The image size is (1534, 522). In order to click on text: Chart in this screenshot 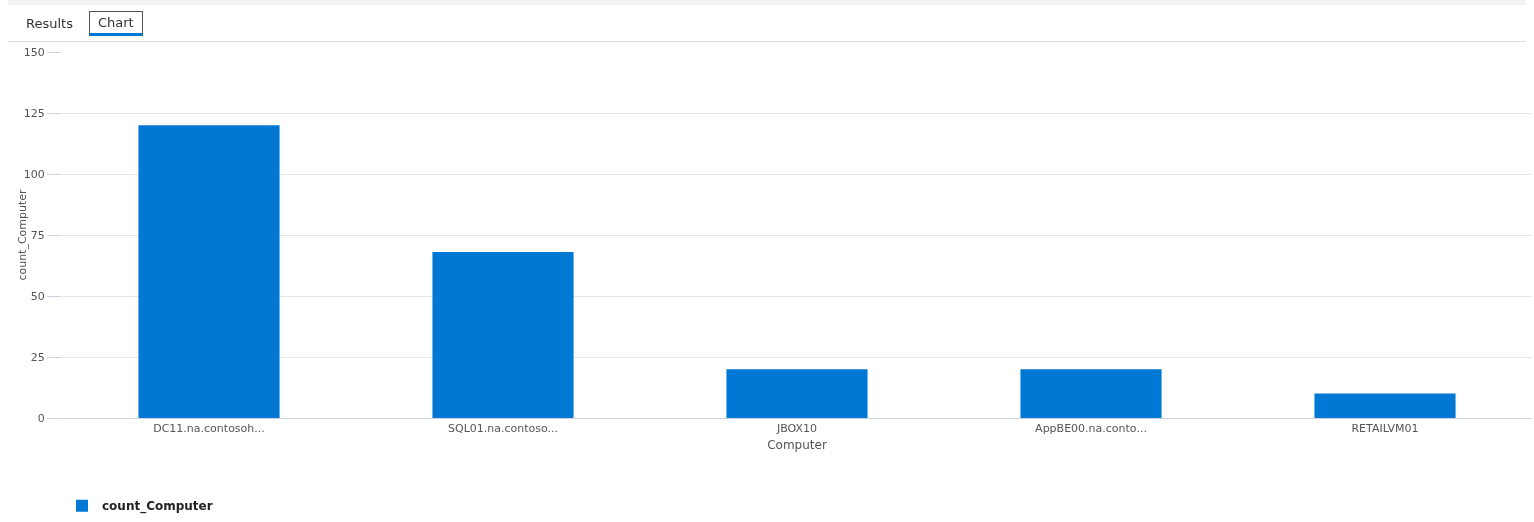, I will do `click(115, 23)`.